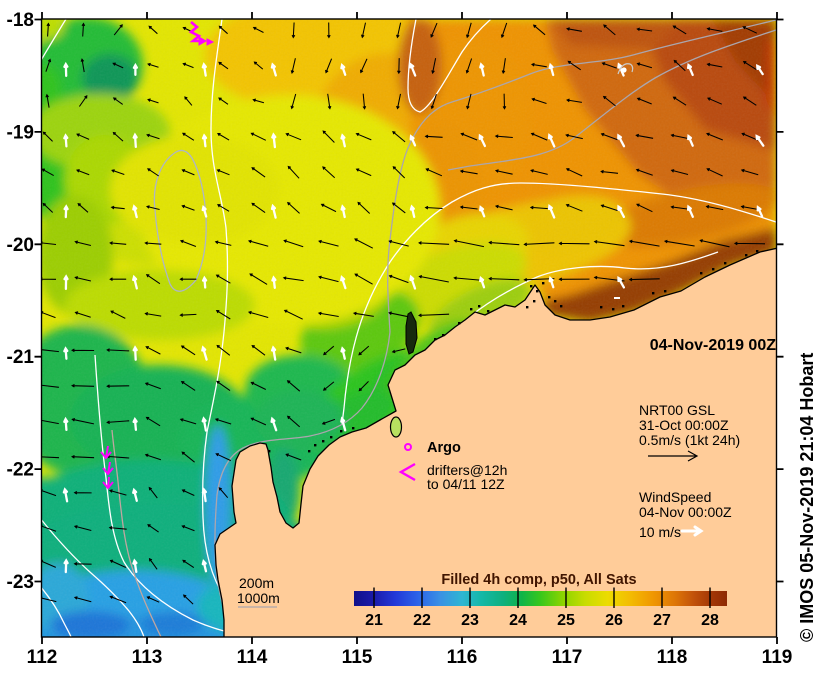  Describe the element at coordinates (466, 484) in the screenshot. I see `svg-text: to 04/11 12Z` at that location.